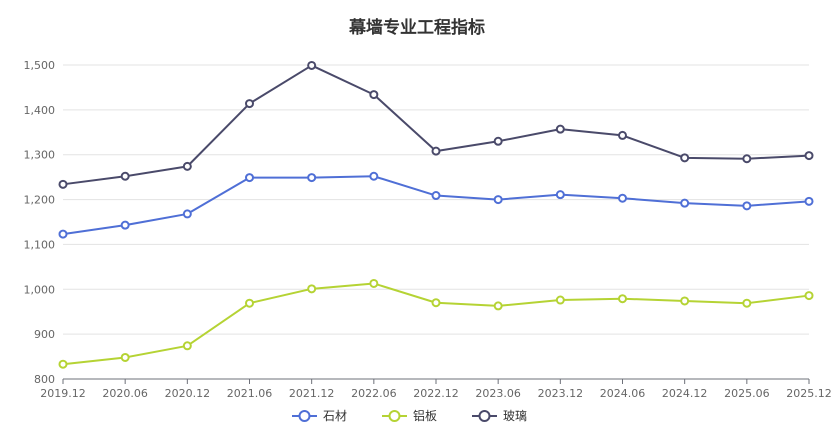 Image resolution: width=834 pixels, height=448 pixels. I want to click on x-tick-label: 2023.06, so click(498, 393).